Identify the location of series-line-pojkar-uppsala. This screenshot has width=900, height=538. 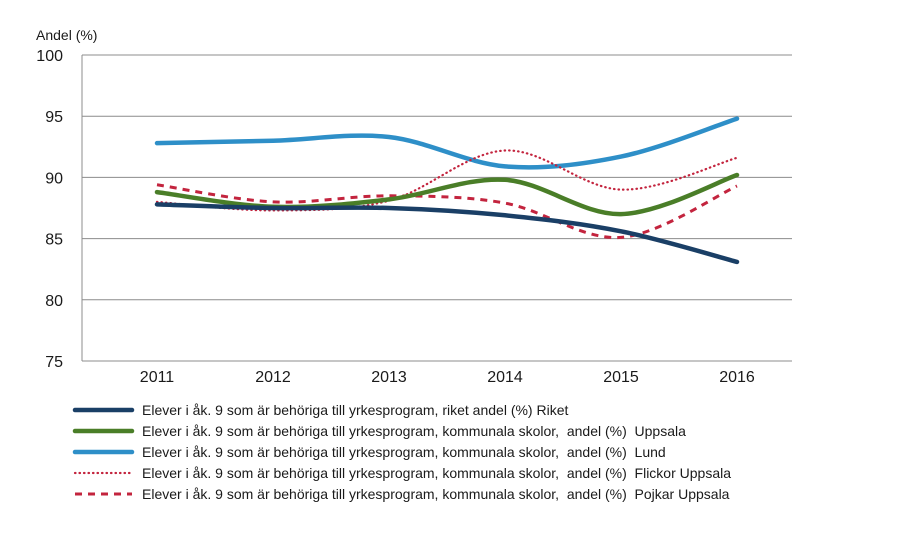
(447, 211).